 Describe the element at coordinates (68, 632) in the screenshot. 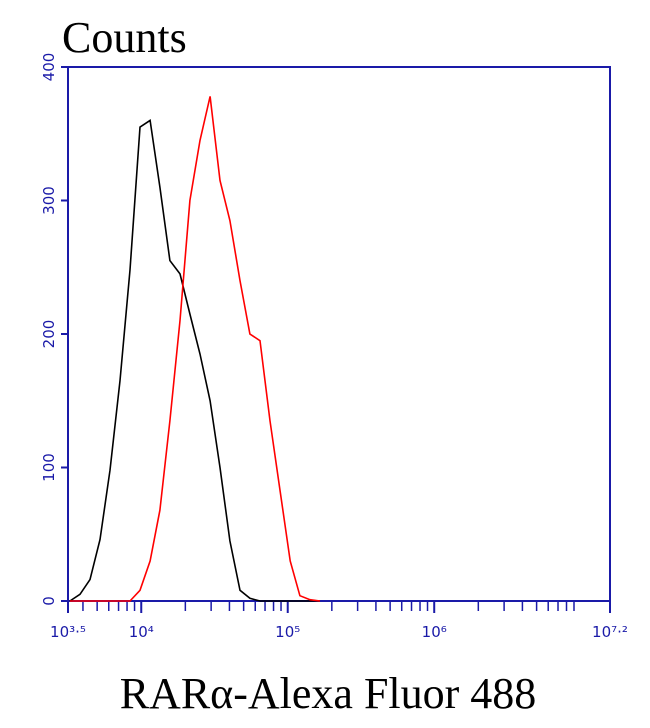

I see `x-tick-label: 10³·⁵` at that location.